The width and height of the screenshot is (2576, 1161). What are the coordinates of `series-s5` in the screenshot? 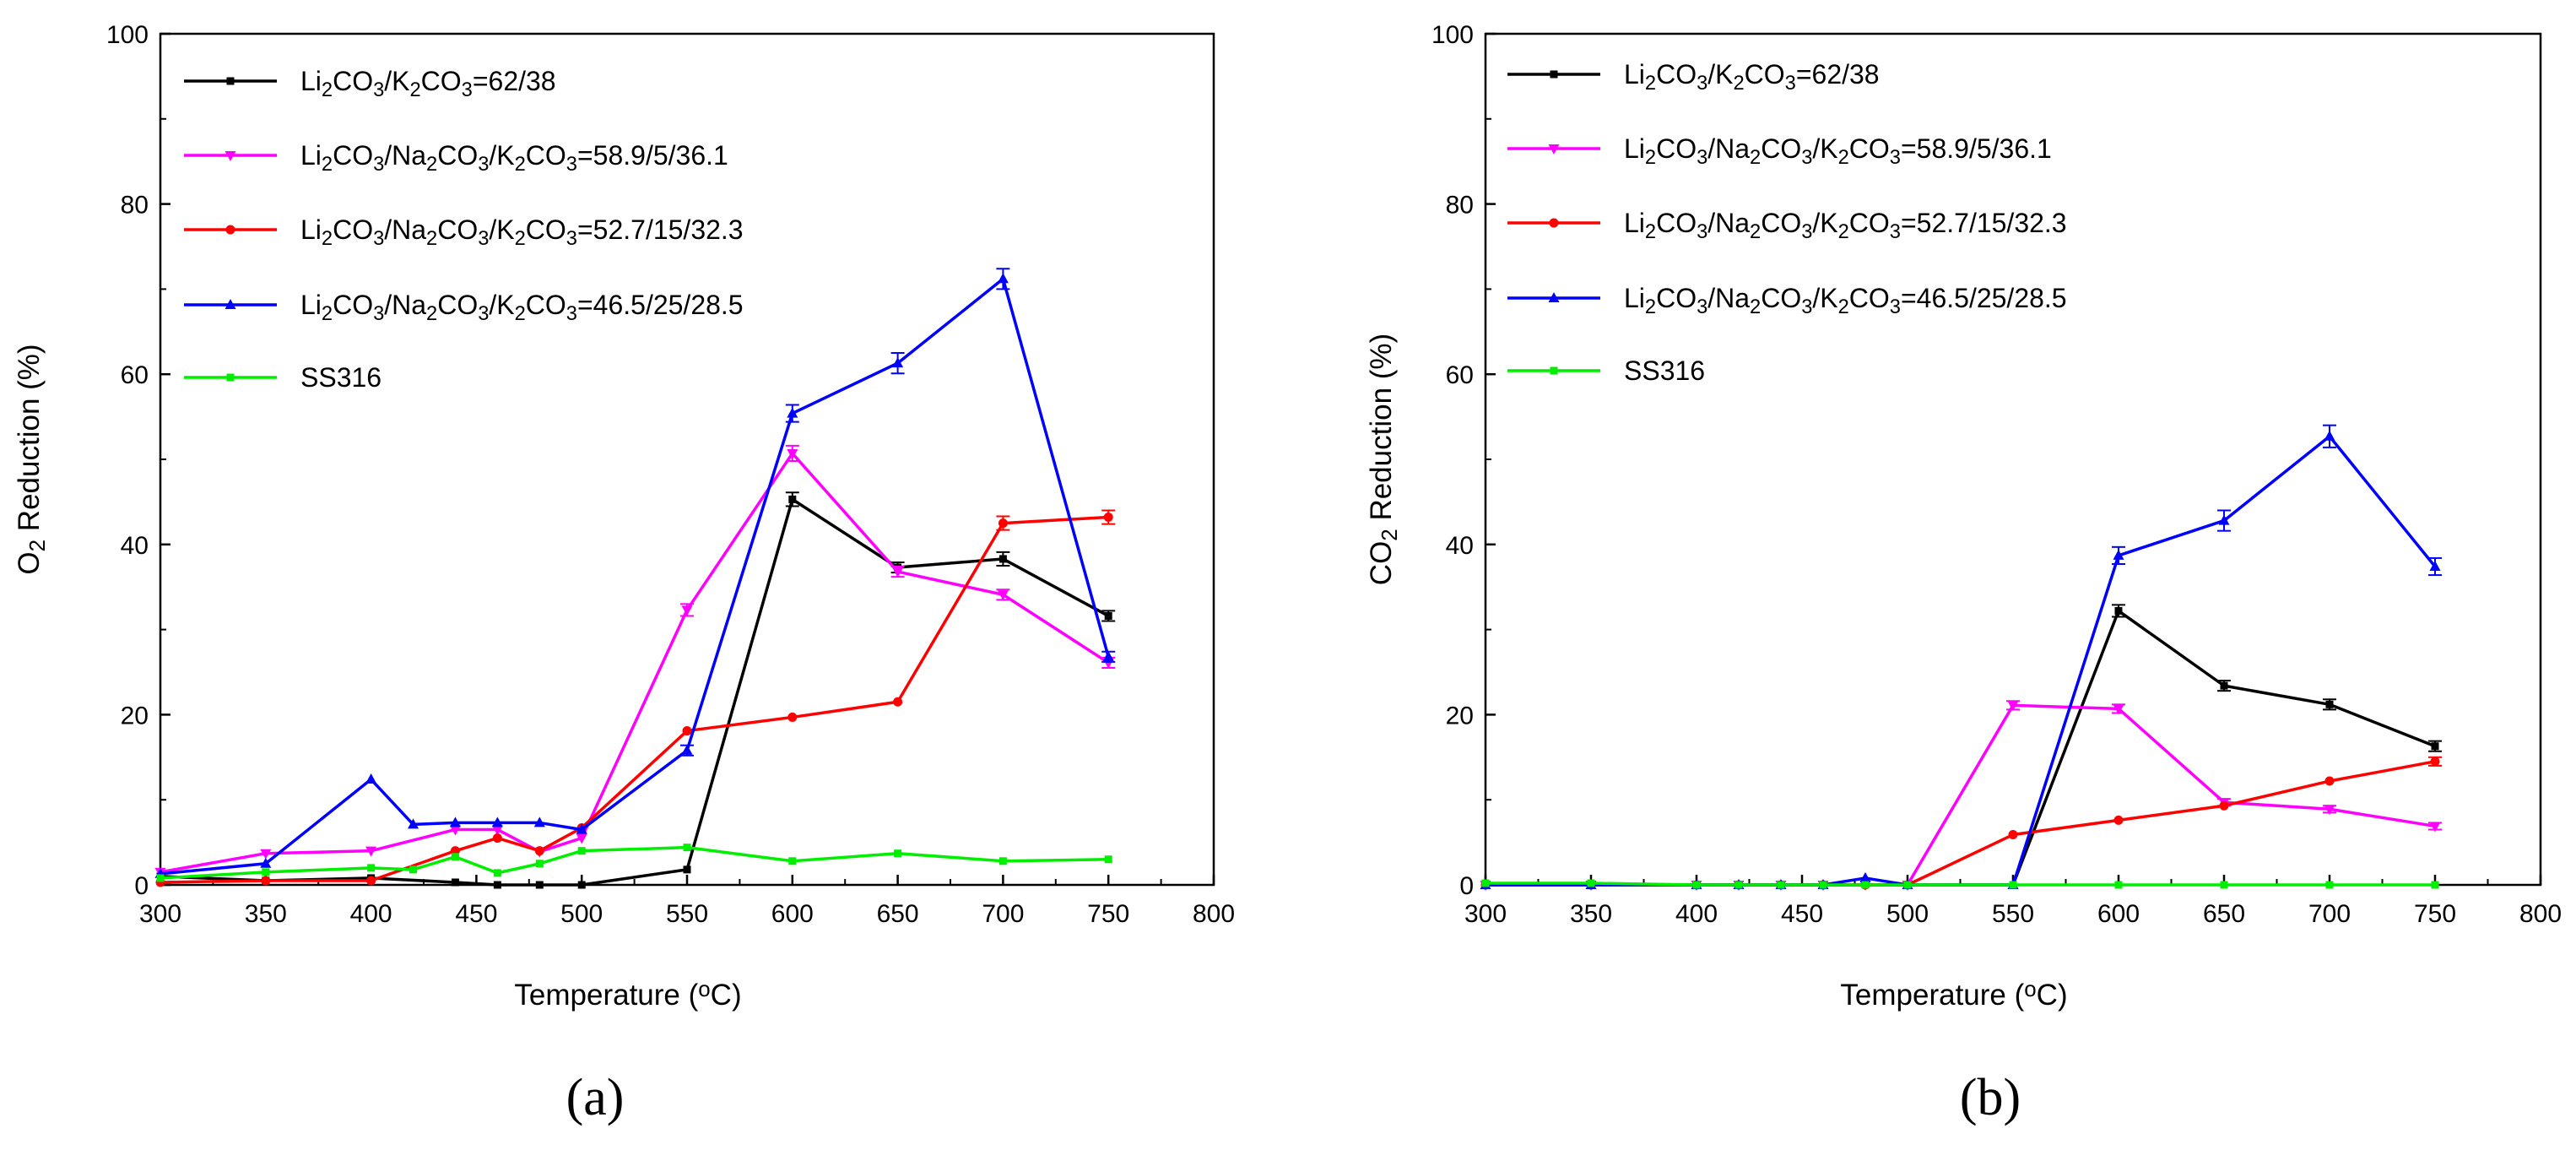 It's located at (634, 863).